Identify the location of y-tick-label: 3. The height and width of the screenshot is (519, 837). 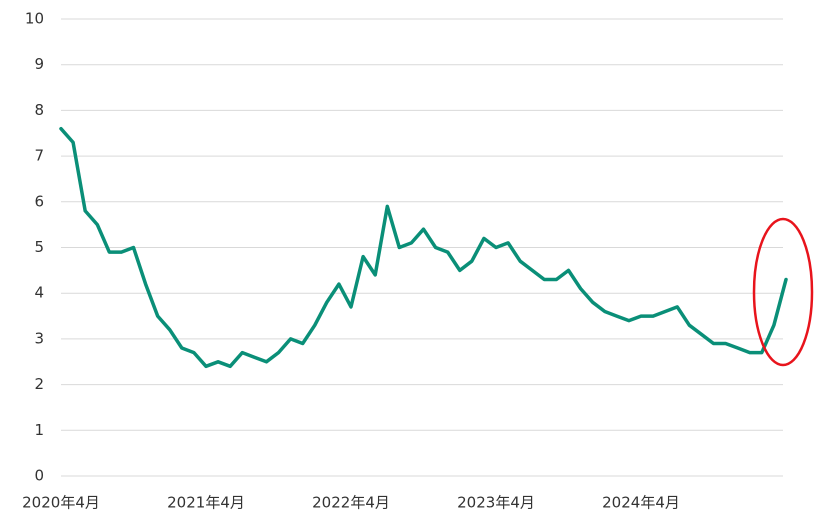
(39, 338).